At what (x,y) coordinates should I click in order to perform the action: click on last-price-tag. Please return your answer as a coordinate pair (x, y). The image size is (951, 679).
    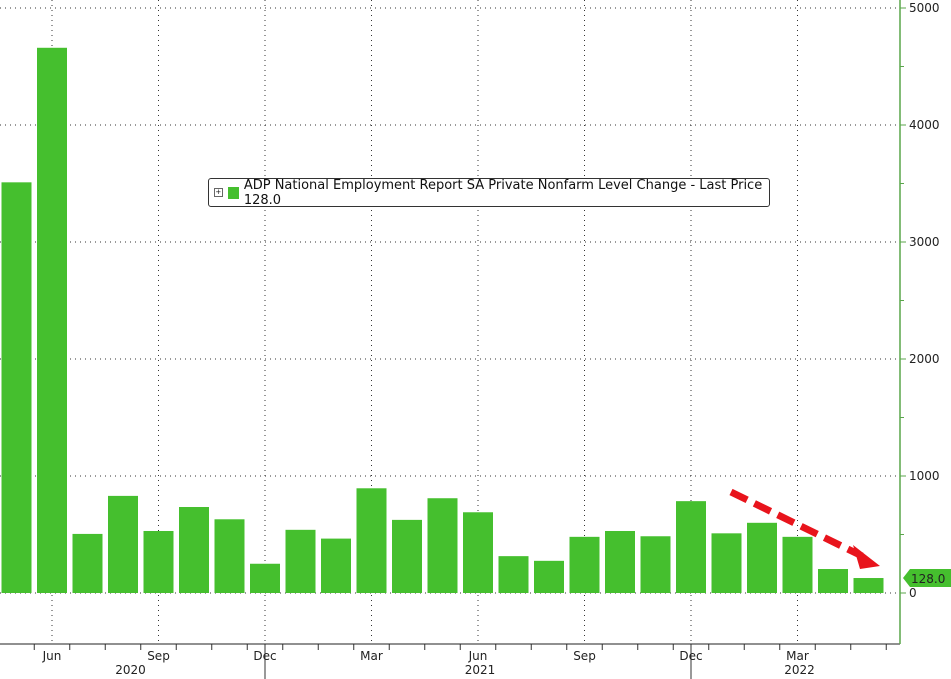
    Looking at the image, I should click on (927, 578).